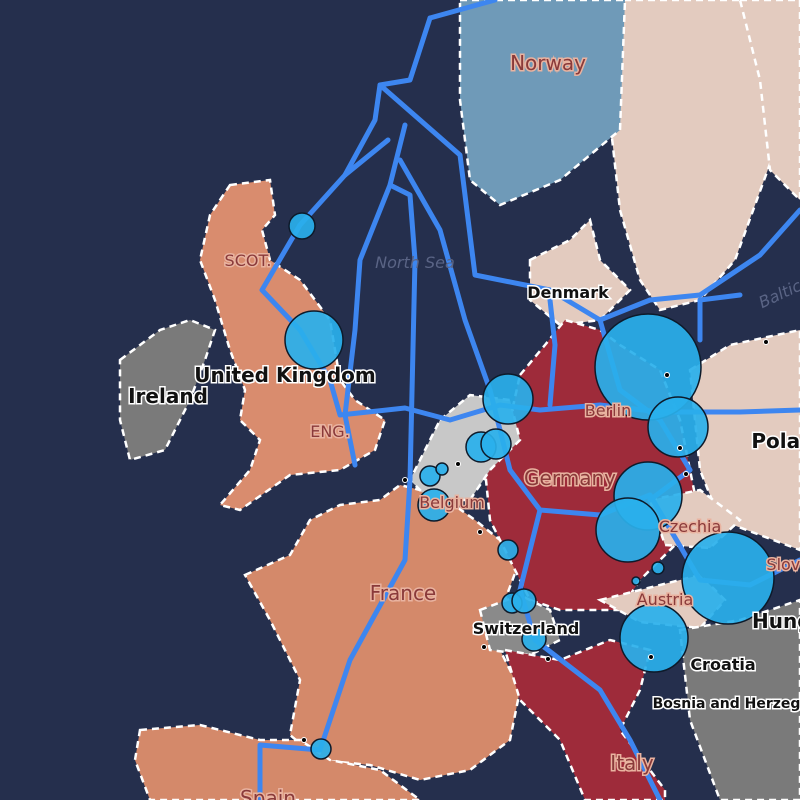 Image resolution: width=800 pixels, height=800 pixels. What do you see at coordinates (585, 719) in the screenshot?
I see `italy` at bounding box center [585, 719].